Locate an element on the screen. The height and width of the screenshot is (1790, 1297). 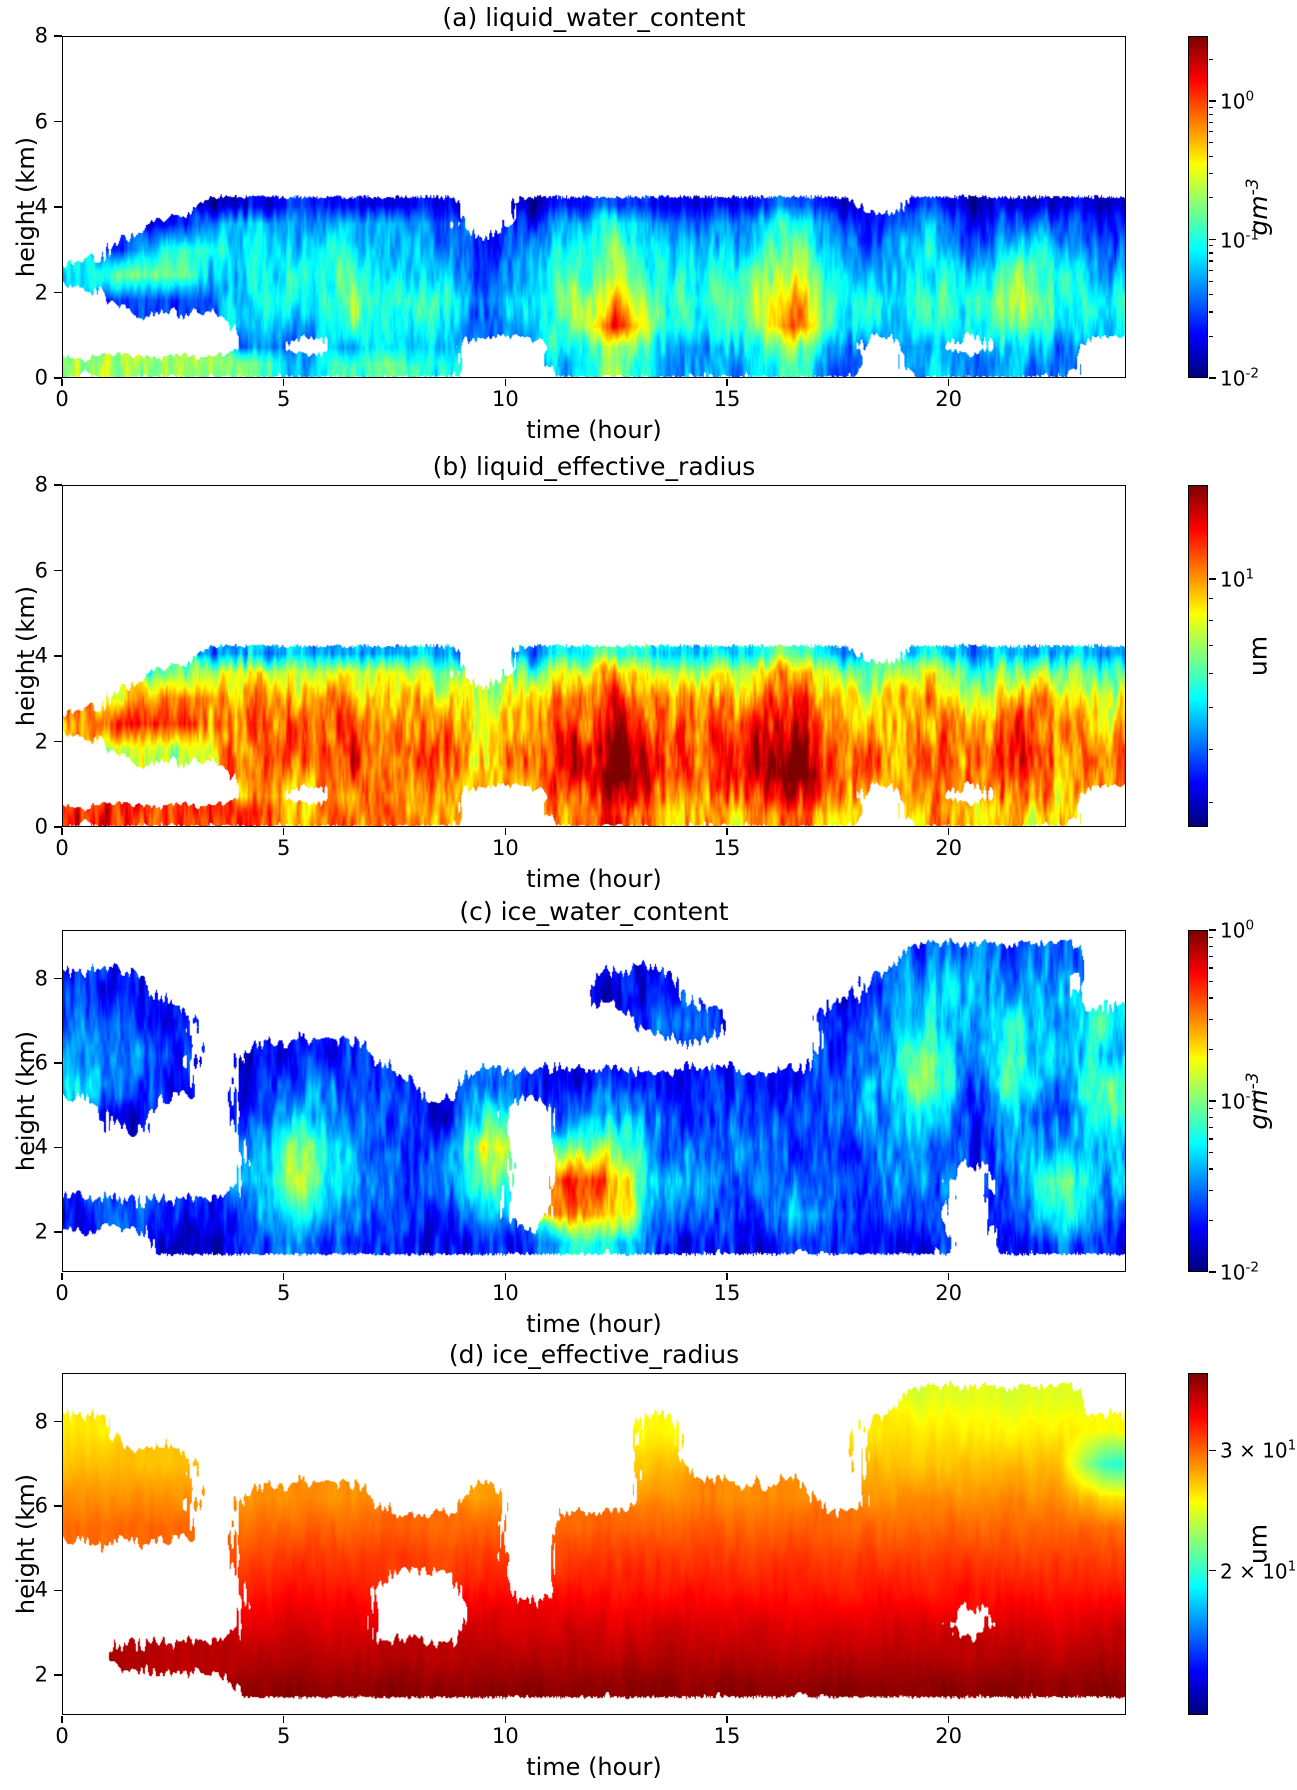
colorbar-tick-label: 10⁻² is located at coordinates (1240, 1272).